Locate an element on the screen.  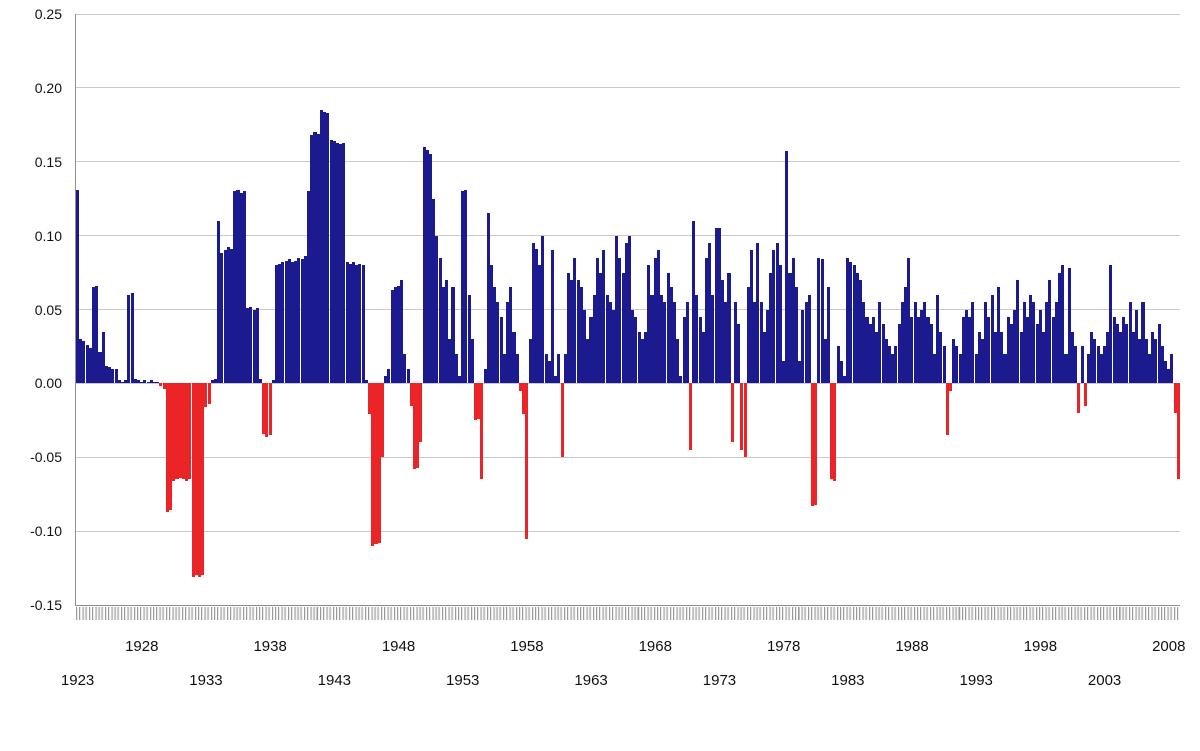
x-tick-label-1988: 1988 is located at coordinates (912, 646).